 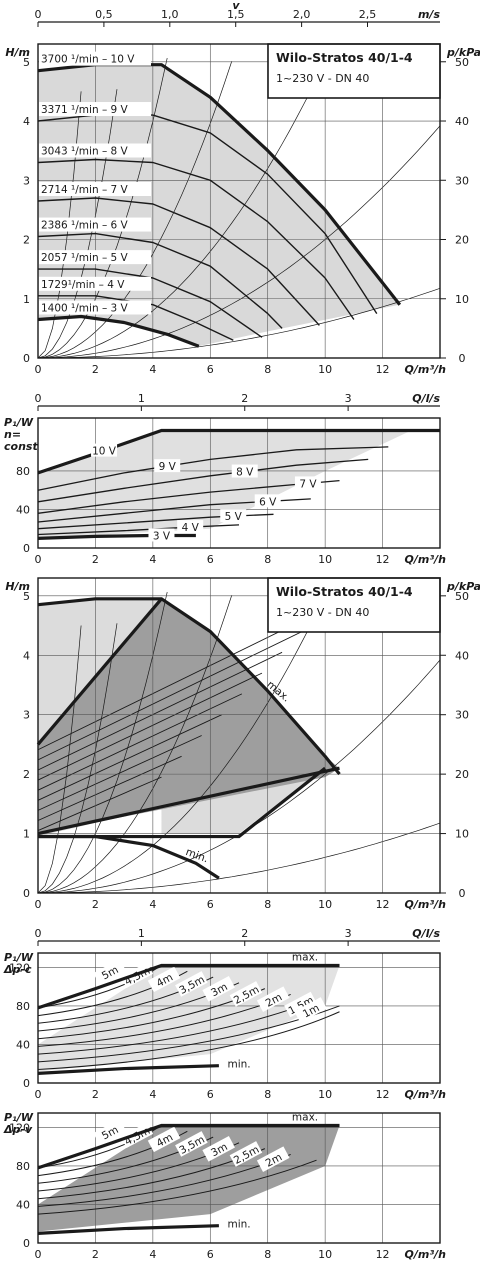 I want to click on y2-tick-3-1: 10, so click(x=462, y=834).